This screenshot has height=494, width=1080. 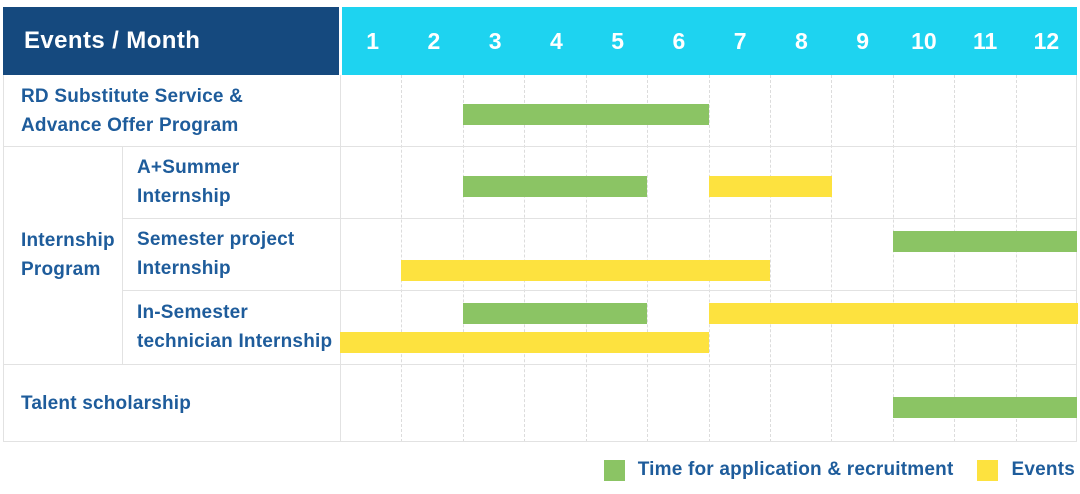 I want to click on green-swatch-icon, so click(x=614, y=470).